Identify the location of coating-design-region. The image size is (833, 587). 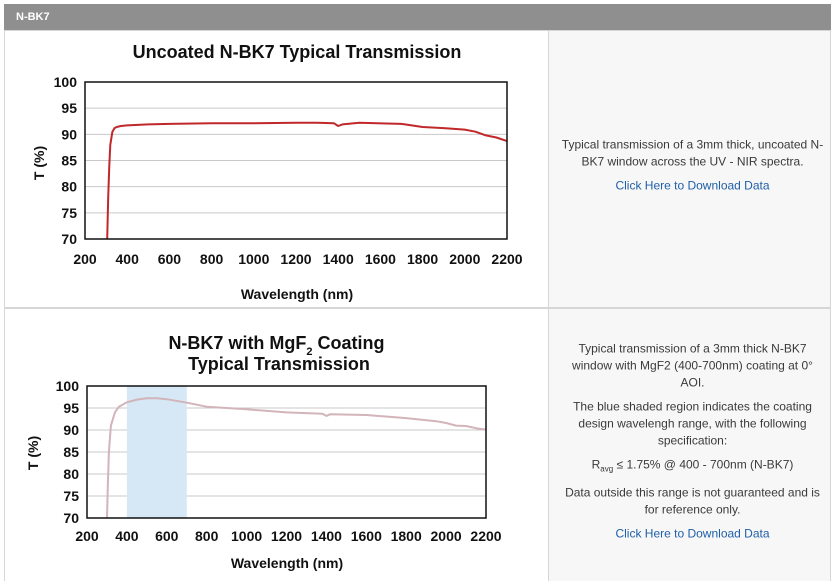
(156, 452).